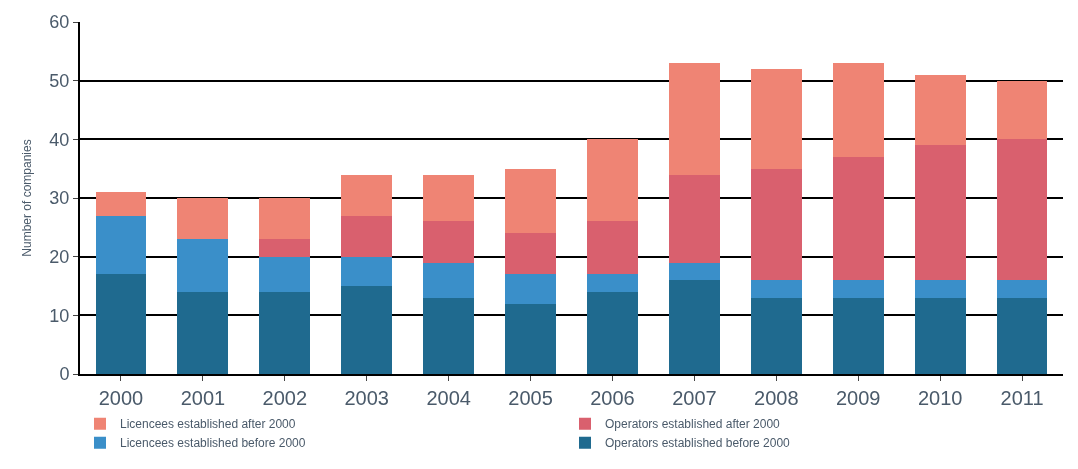 Image resolution: width=1078 pixels, height=469 pixels. Describe the element at coordinates (203, 398) in the screenshot. I see `x-tick-label: 2001` at that location.